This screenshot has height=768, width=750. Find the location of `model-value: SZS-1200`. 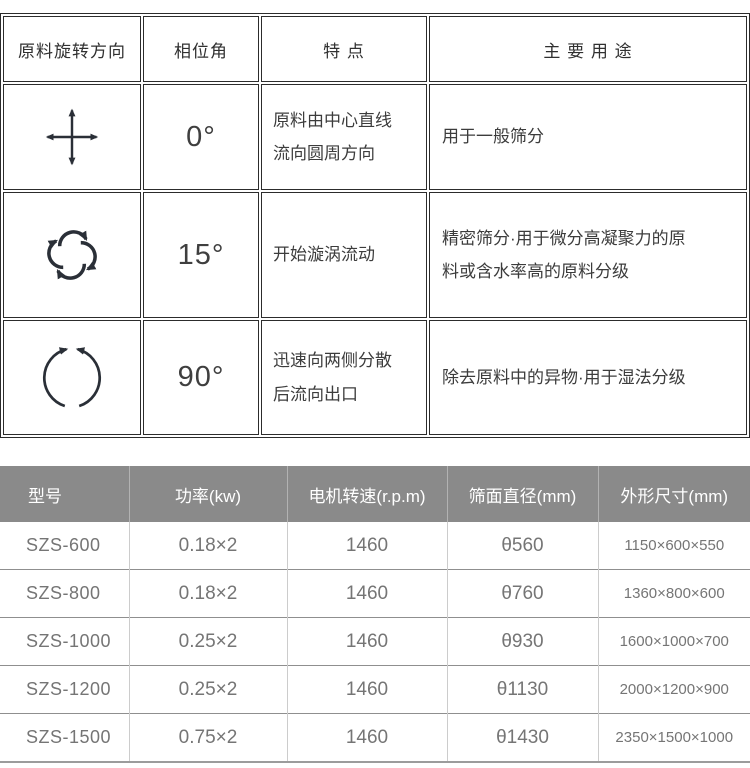

model-value: SZS-1200 is located at coordinates (64, 689).